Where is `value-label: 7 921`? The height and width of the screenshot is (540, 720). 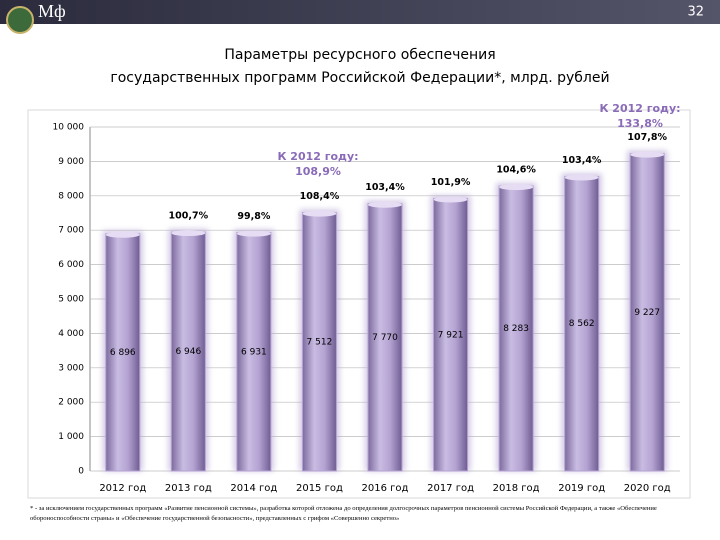 value-label: 7 921 is located at coordinates (451, 335).